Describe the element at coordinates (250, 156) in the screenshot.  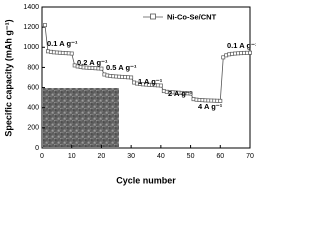
I see `x-tick-label: 70` at that location.